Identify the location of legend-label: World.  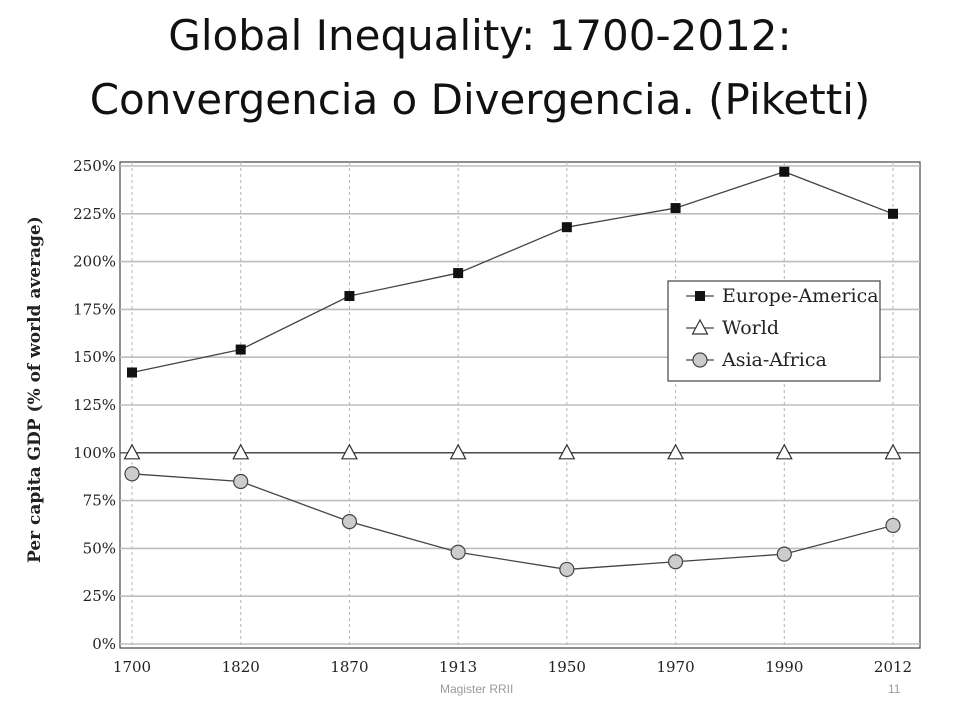
(750, 328).